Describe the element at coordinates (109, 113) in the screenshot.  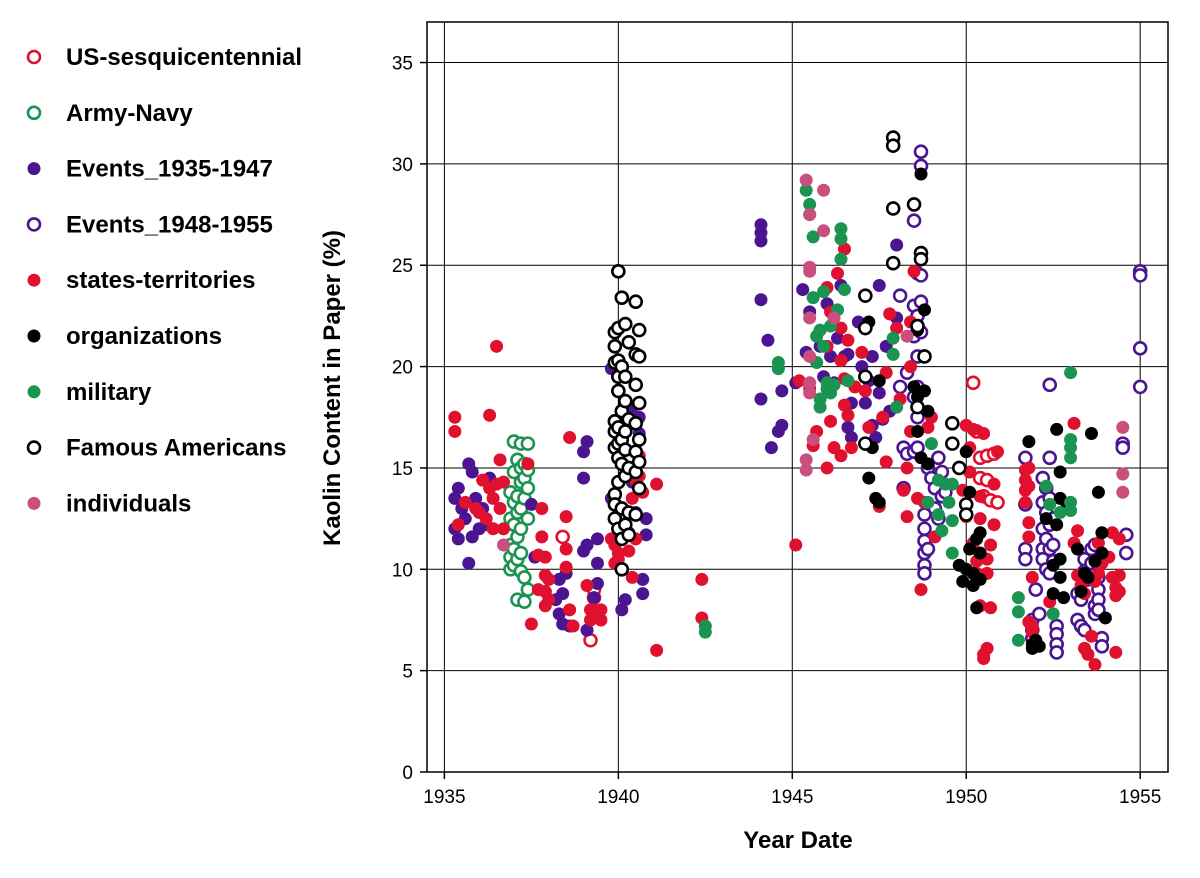
I see `legend-item: Army-Navy` at that location.